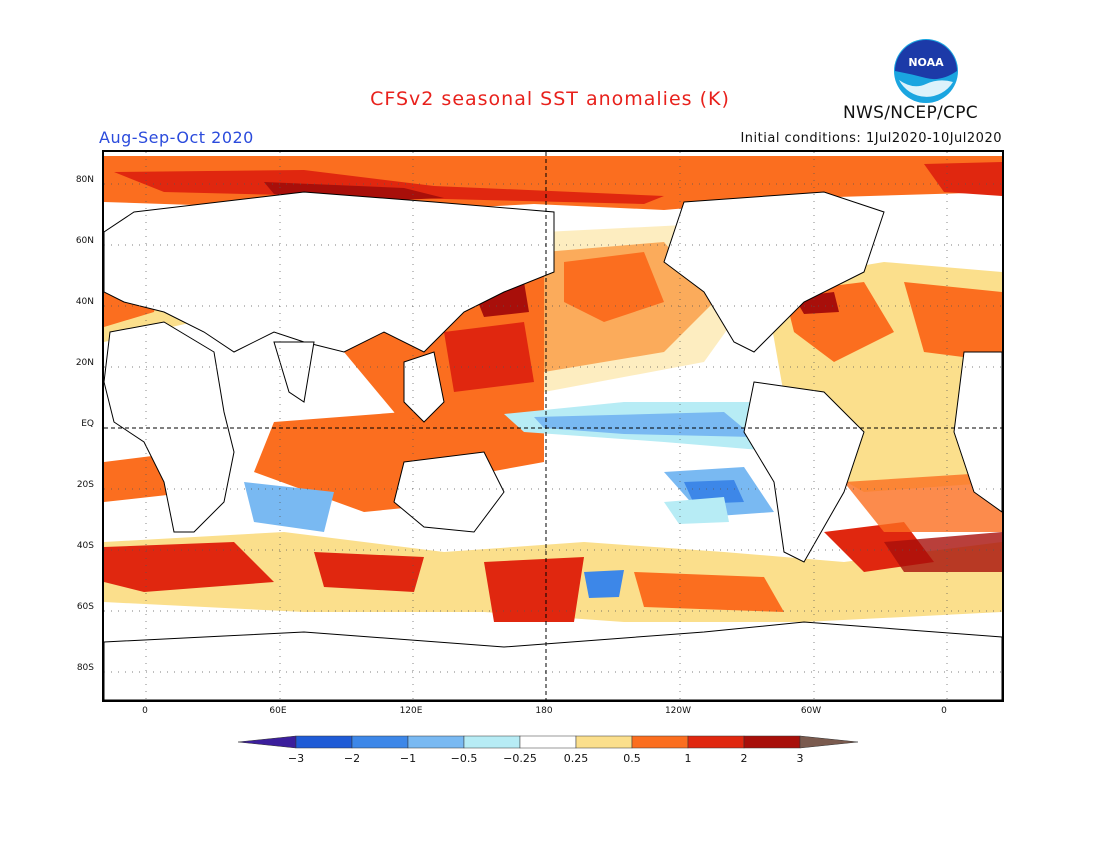 The height and width of the screenshot is (850, 1100). Describe the element at coordinates (296, 758) in the screenshot. I see `colorbar-tick-neg3: −3` at that location.